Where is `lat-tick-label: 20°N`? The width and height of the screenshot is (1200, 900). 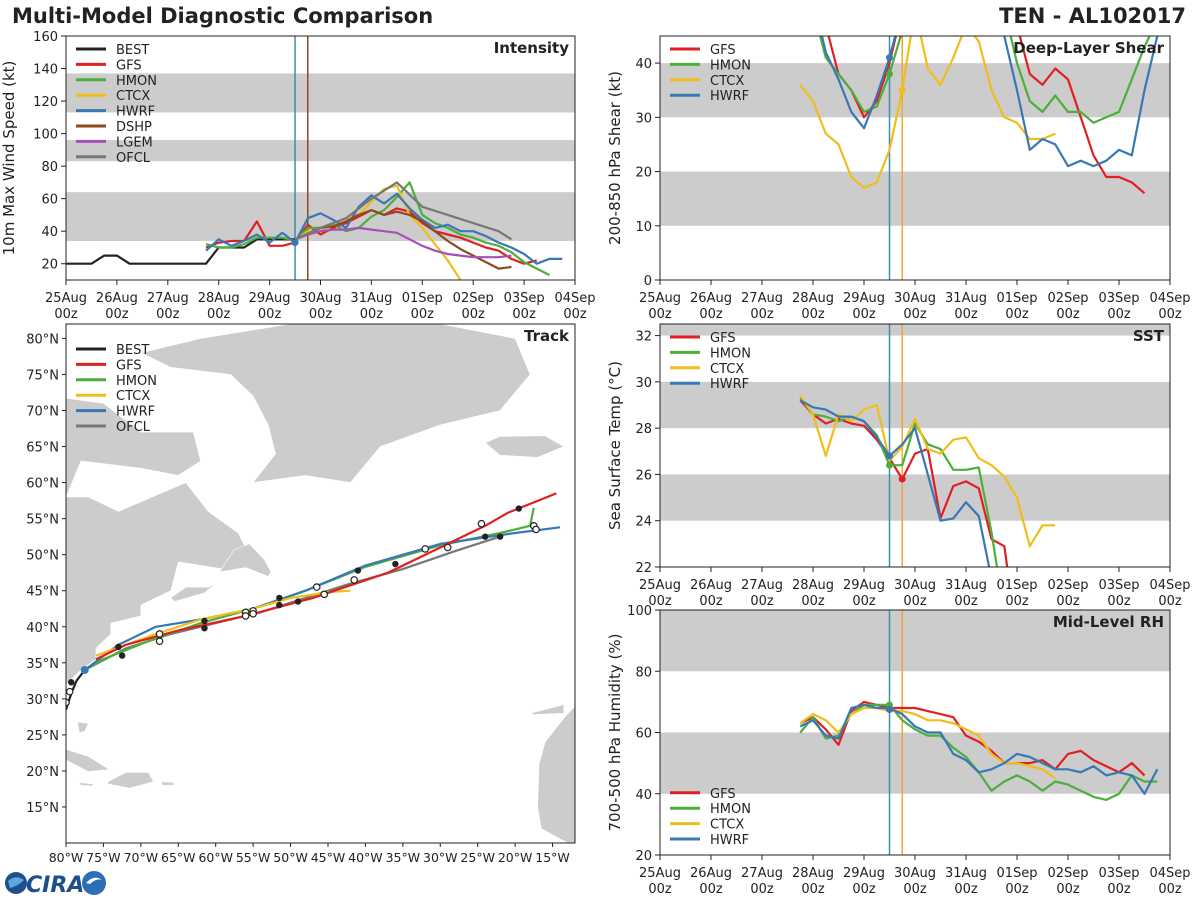
lat-tick-label: 20°N is located at coordinates (42, 772).